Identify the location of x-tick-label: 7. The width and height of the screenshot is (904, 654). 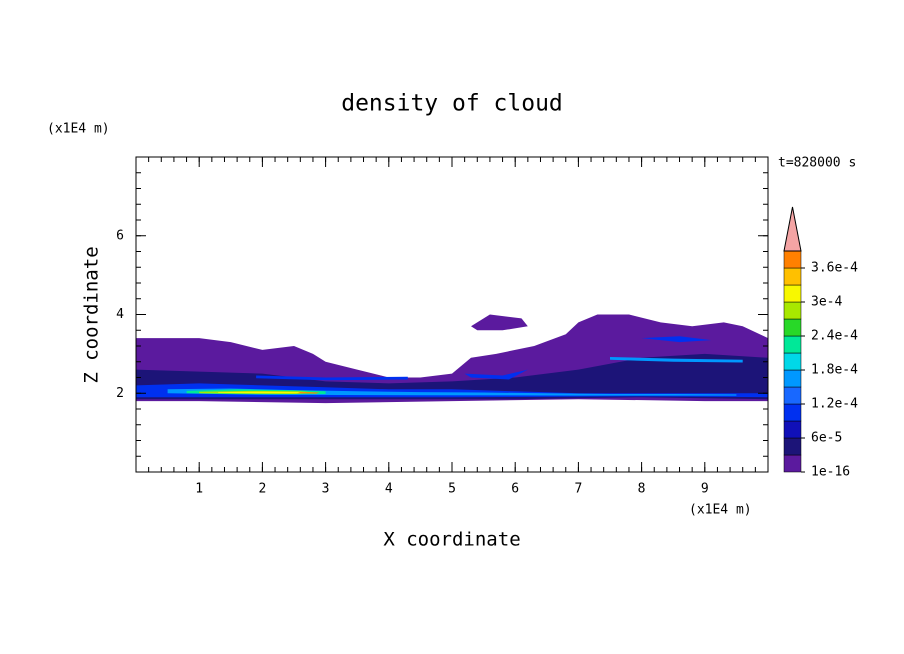
(578, 489).